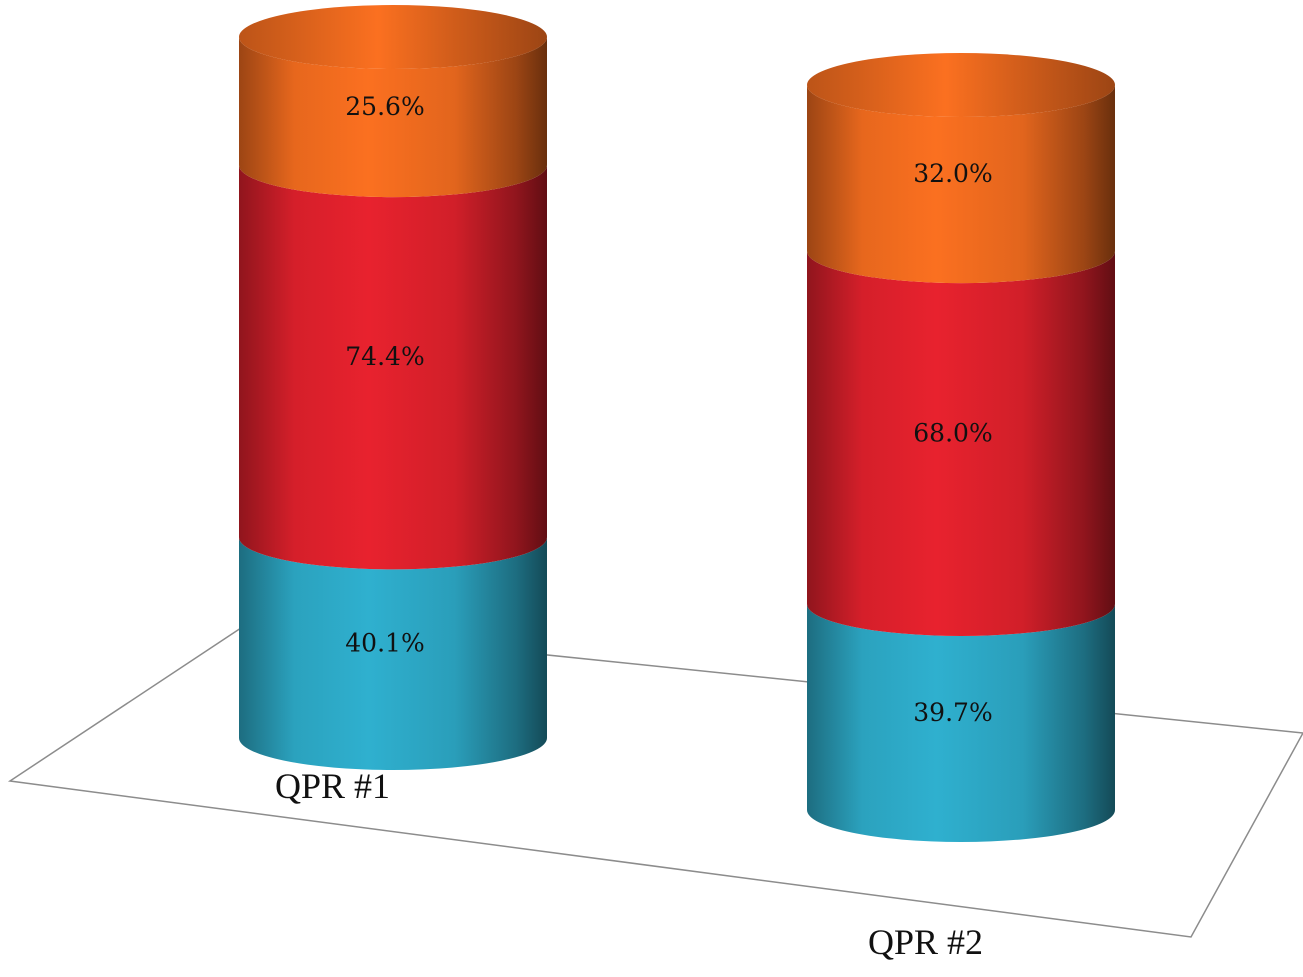  I want to click on data-label: 39.7%, so click(952, 712).